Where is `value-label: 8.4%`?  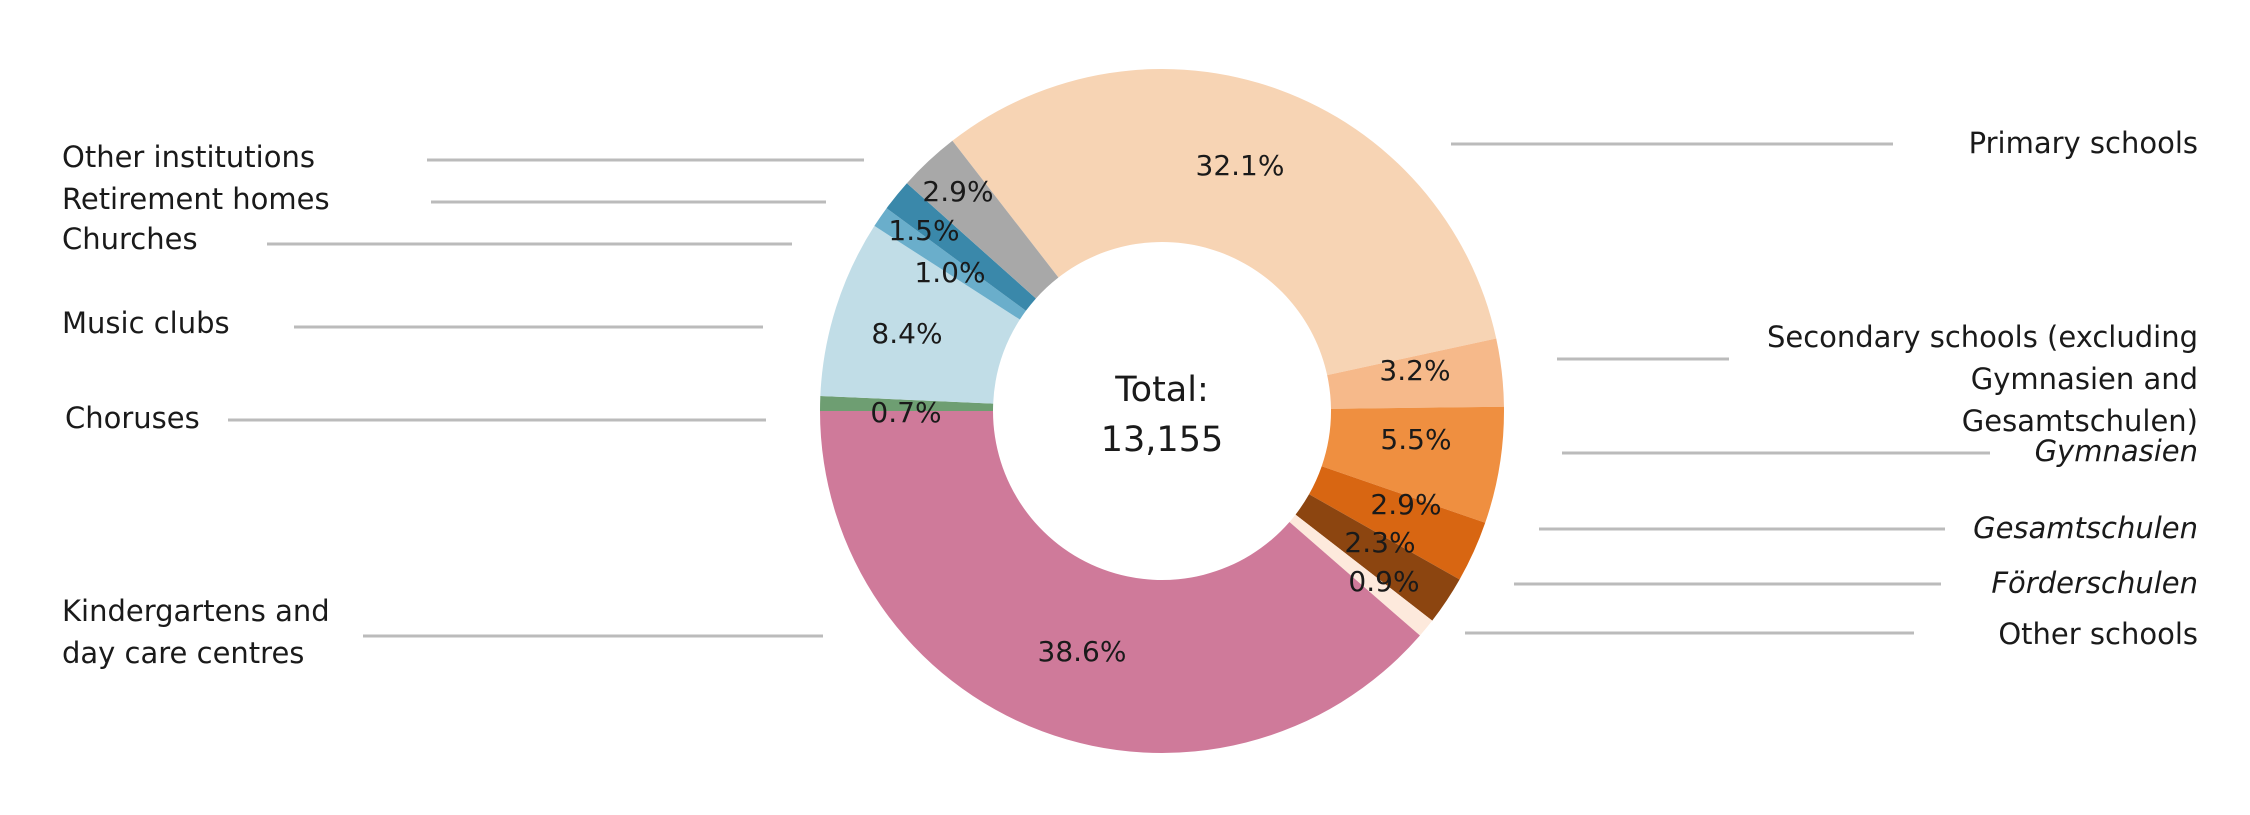
value-label: 8.4% is located at coordinates (906, 333).